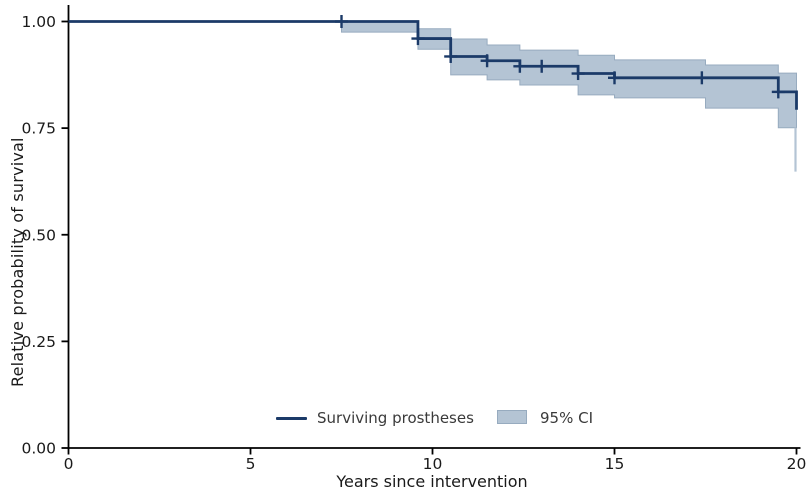  What do you see at coordinates (38, 22) in the screenshot?
I see `y-tick-label: 1.00` at bounding box center [38, 22].